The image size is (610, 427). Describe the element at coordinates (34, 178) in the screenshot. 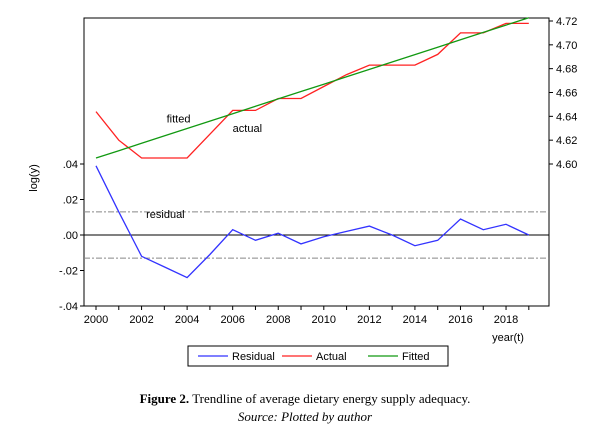

I see `y-axis-label: log(y)` at that location.